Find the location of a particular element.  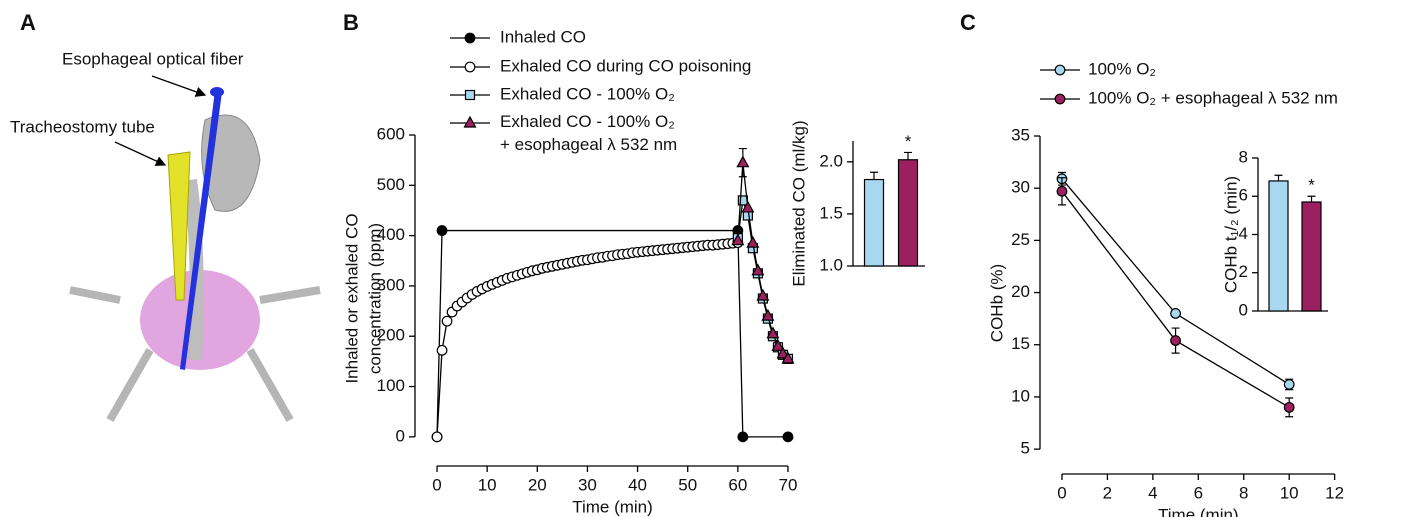

y-tick-label: 200 is located at coordinates (391, 335).